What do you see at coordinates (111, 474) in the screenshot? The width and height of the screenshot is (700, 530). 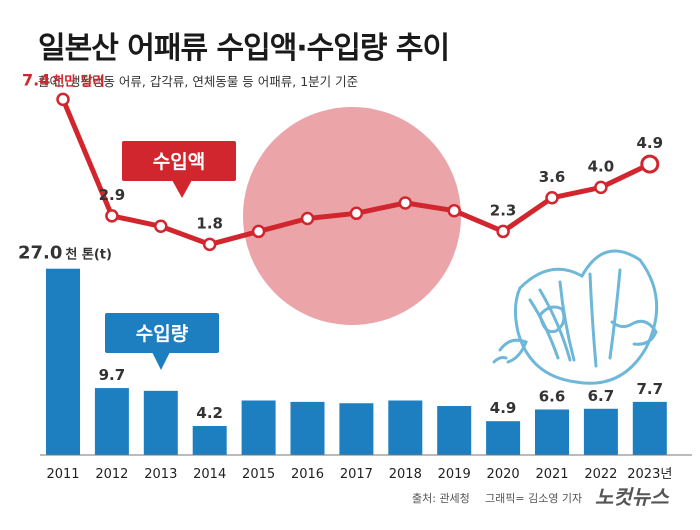 I see `x-tick-label: 2012` at bounding box center [111, 474].